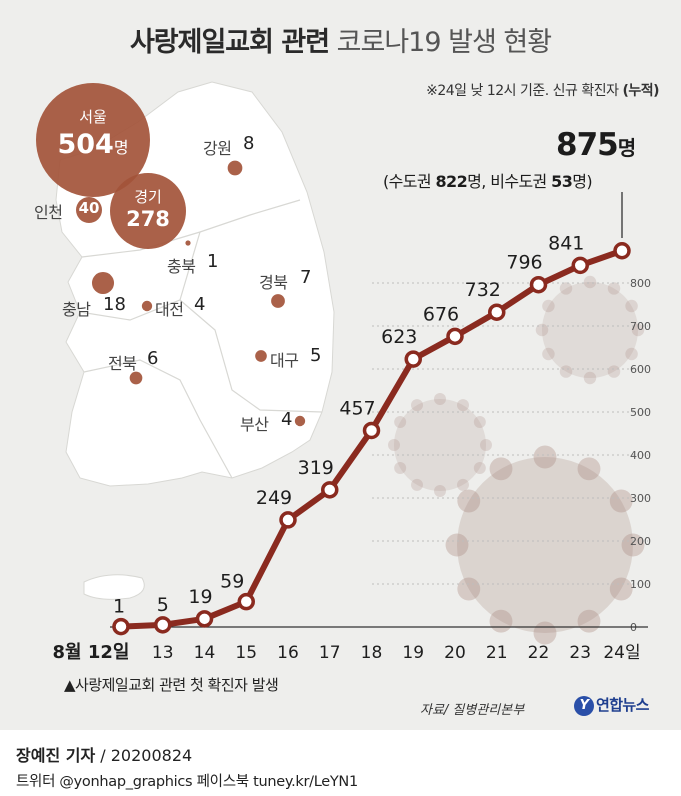 Image resolution: width=681 pixels, height=796 pixels. I want to click on y-tick-label: 400, so click(640, 455).